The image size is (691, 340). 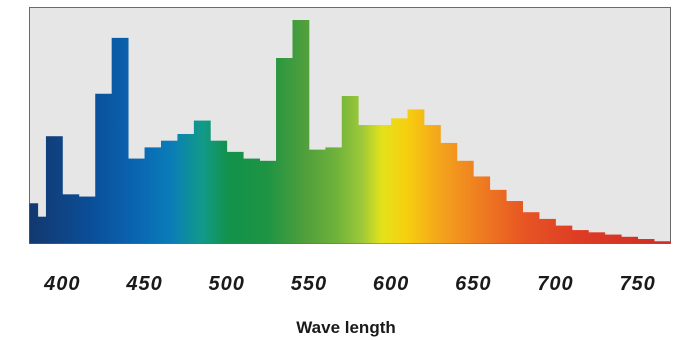 What do you see at coordinates (637, 284) in the screenshot?
I see `x-tick-label: 750` at bounding box center [637, 284].